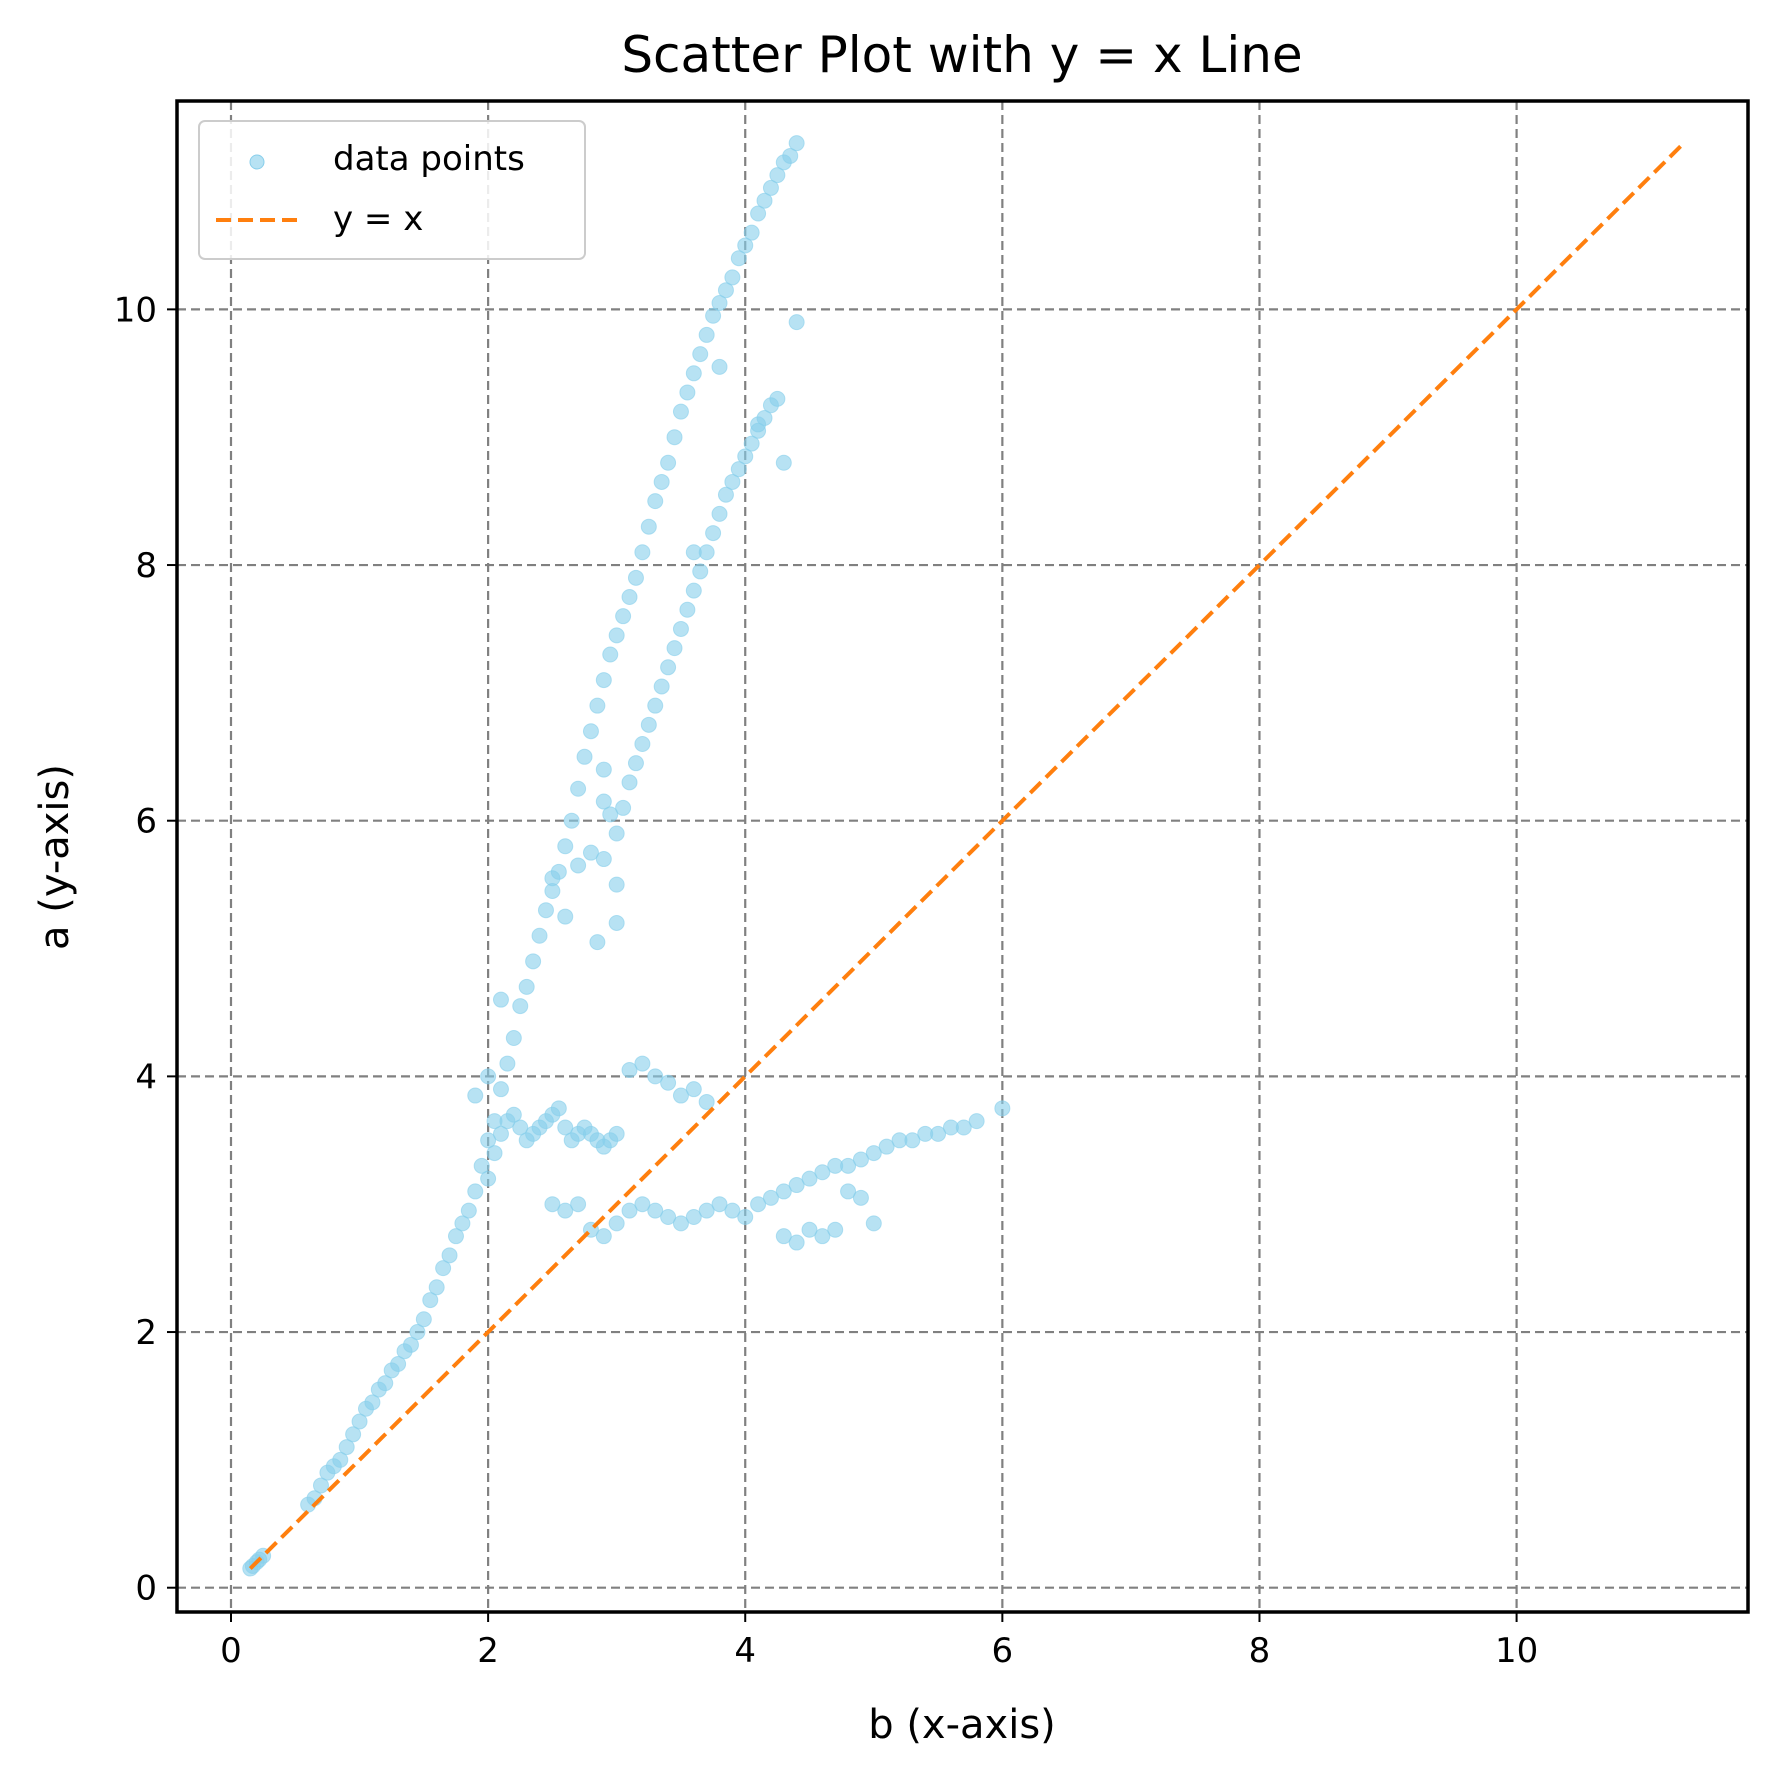  What do you see at coordinates (146, 822) in the screenshot?
I see `y-tick-label: 6` at bounding box center [146, 822].